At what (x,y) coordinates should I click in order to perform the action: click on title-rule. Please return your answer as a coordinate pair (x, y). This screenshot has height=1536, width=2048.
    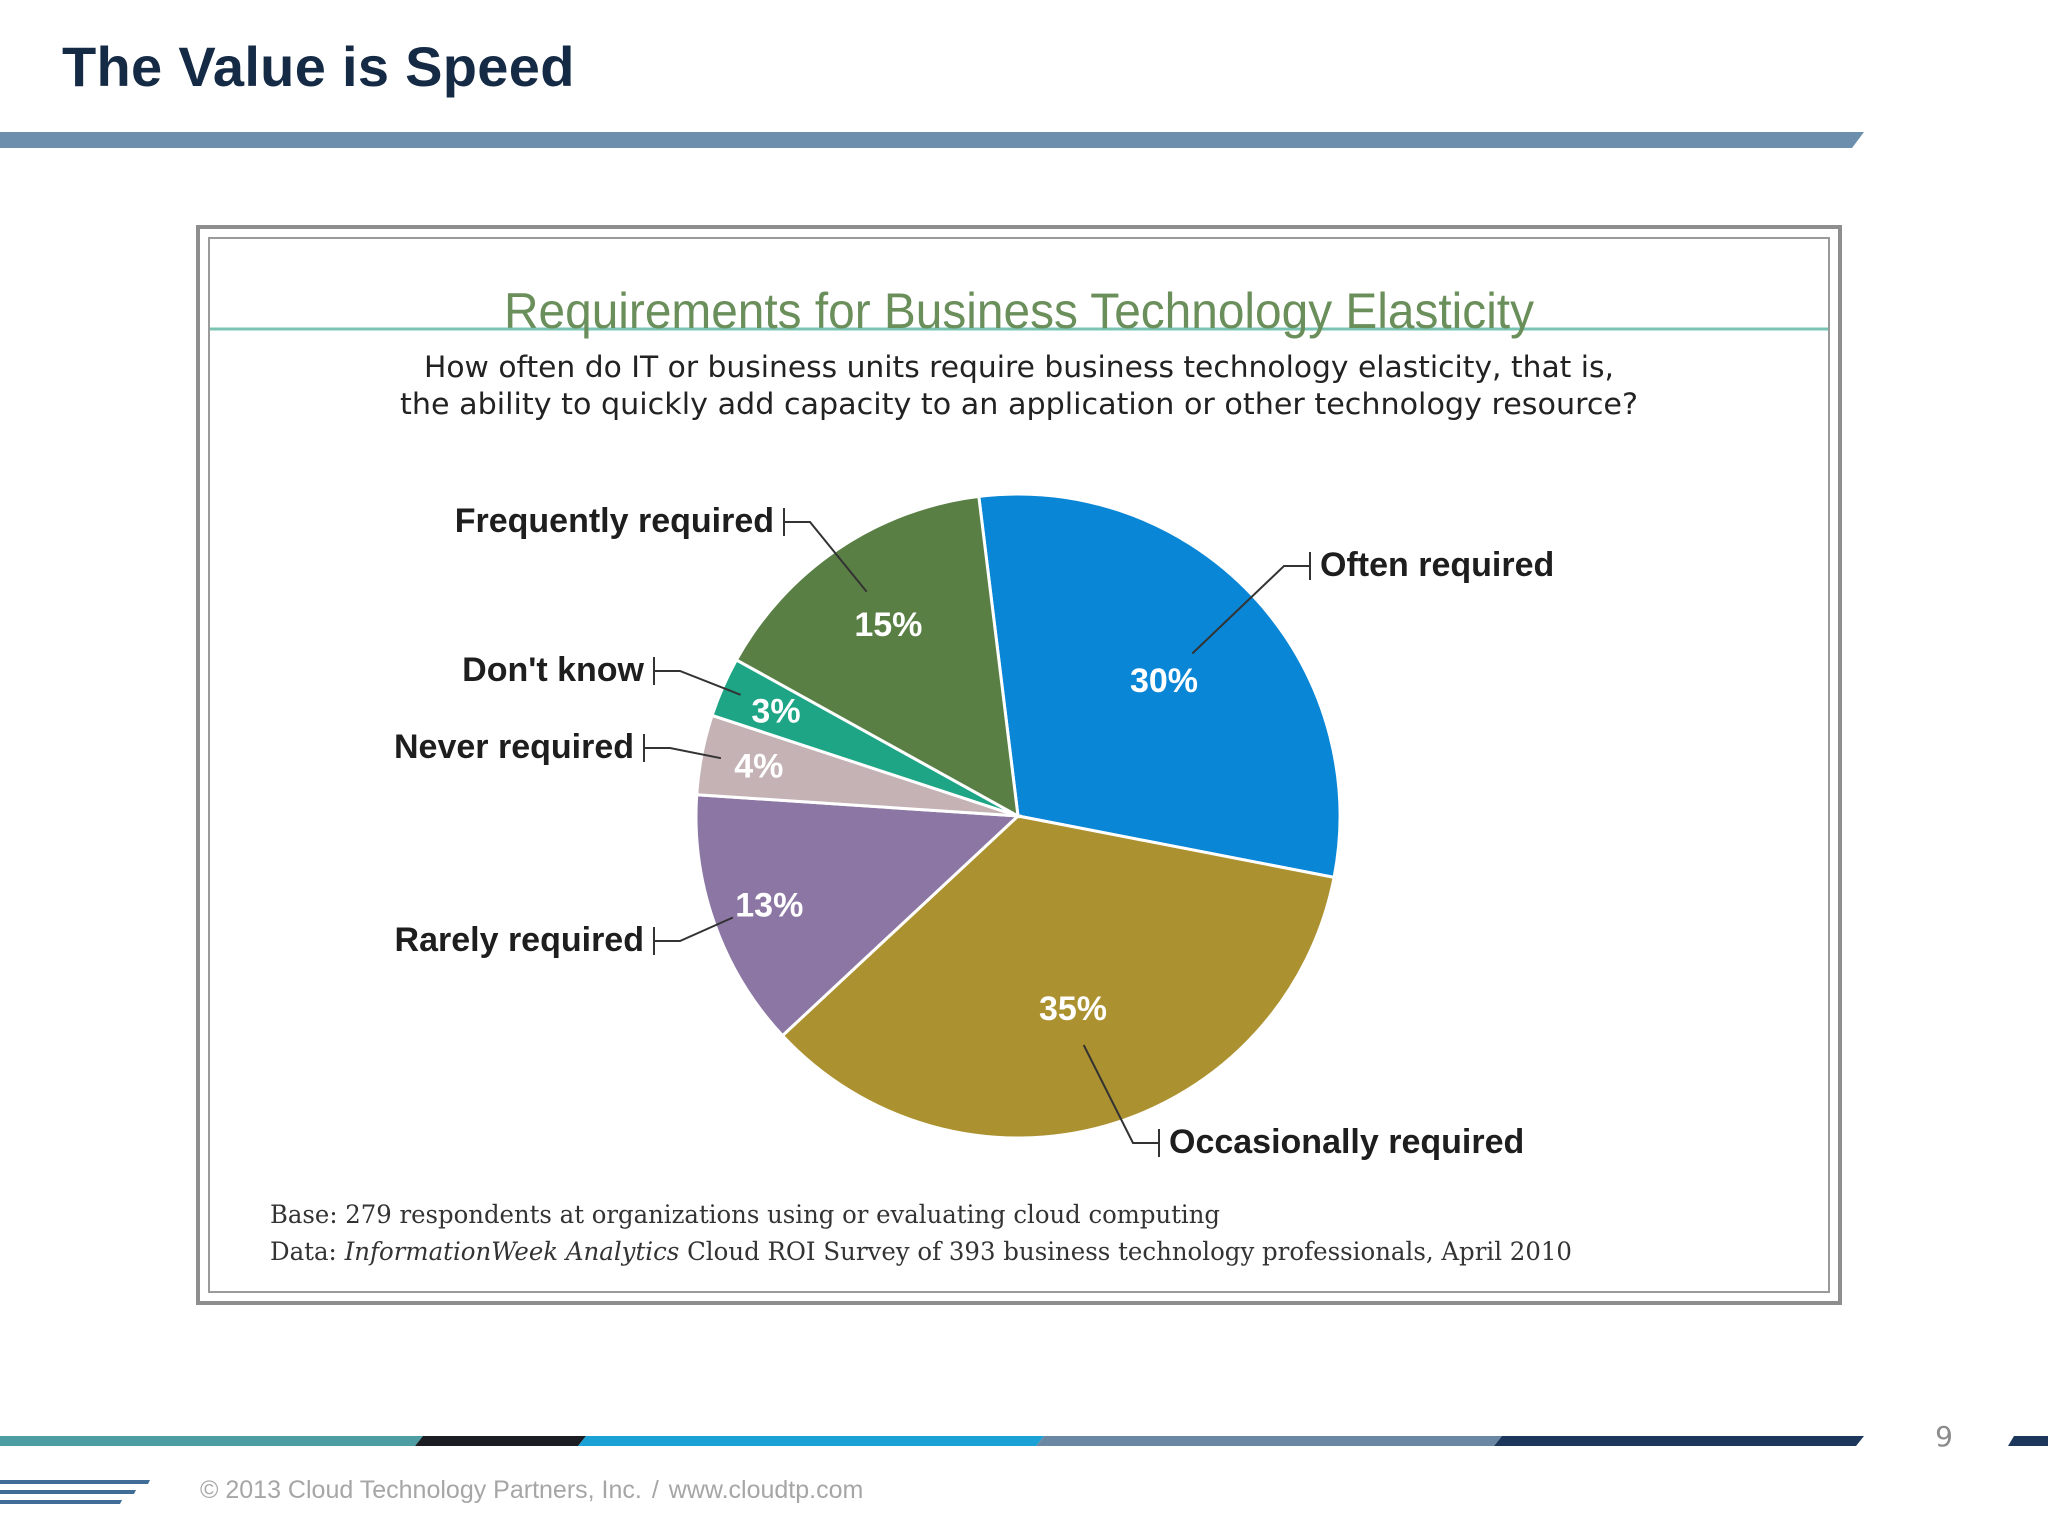
    Looking at the image, I should click on (932, 140).